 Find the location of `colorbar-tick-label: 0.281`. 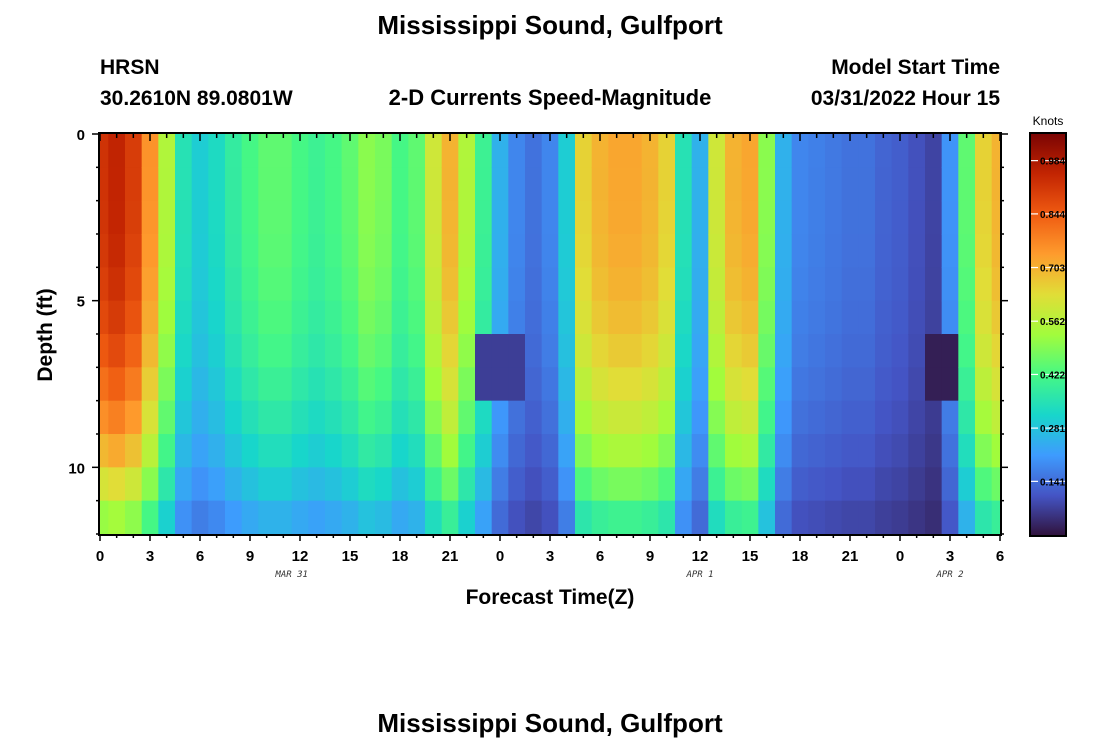

colorbar-tick-label: 0.281 is located at coordinates (1052, 429).